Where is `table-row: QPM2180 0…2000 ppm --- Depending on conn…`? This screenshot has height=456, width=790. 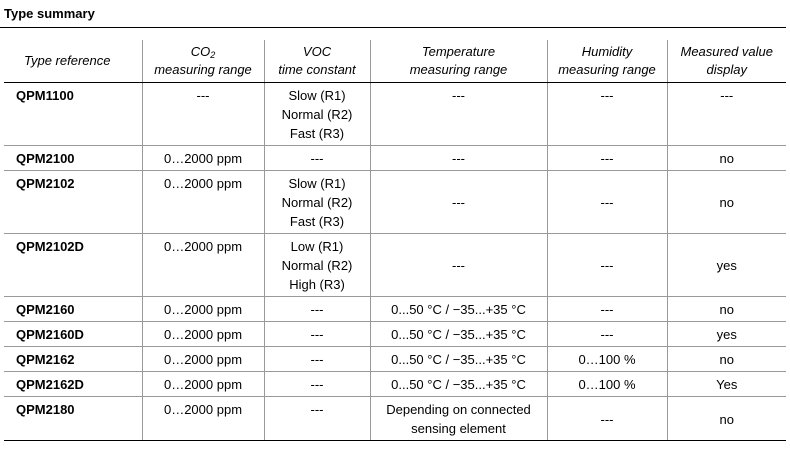
table-row: QPM2180 0…2000 ppm --- Depending on conn… is located at coordinates (395, 418).